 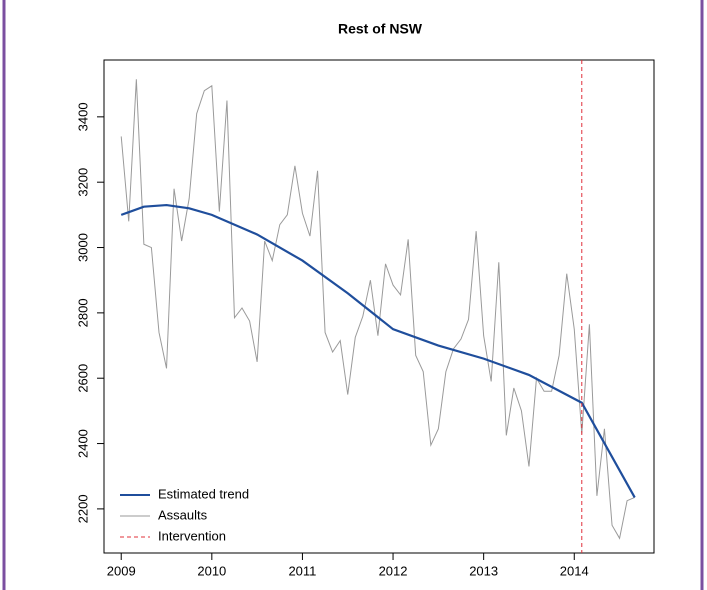 What do you see at coordinates (82, 116) in the screenshot?
I see `y-tick-label: 3400` at bounding box center [82, 116].